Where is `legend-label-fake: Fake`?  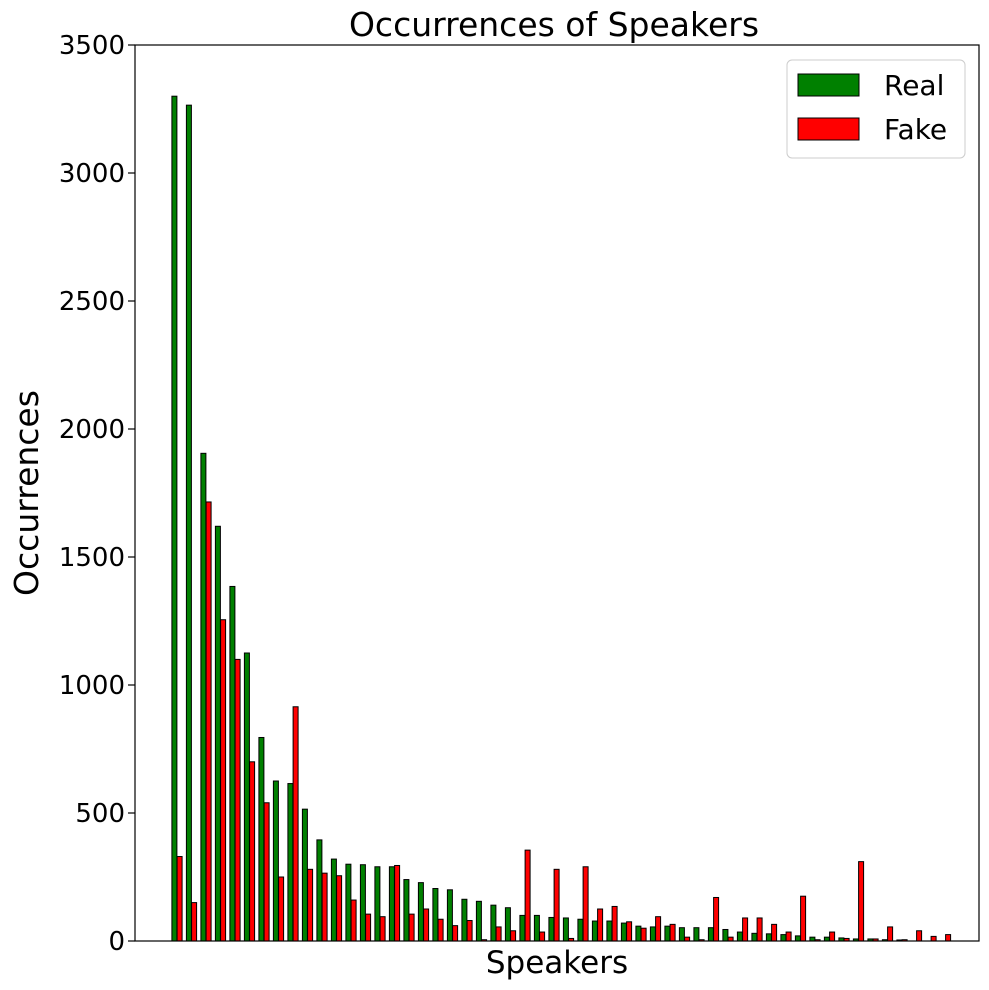
legend-label-fake: Fake is located at coordinates (915, 129).